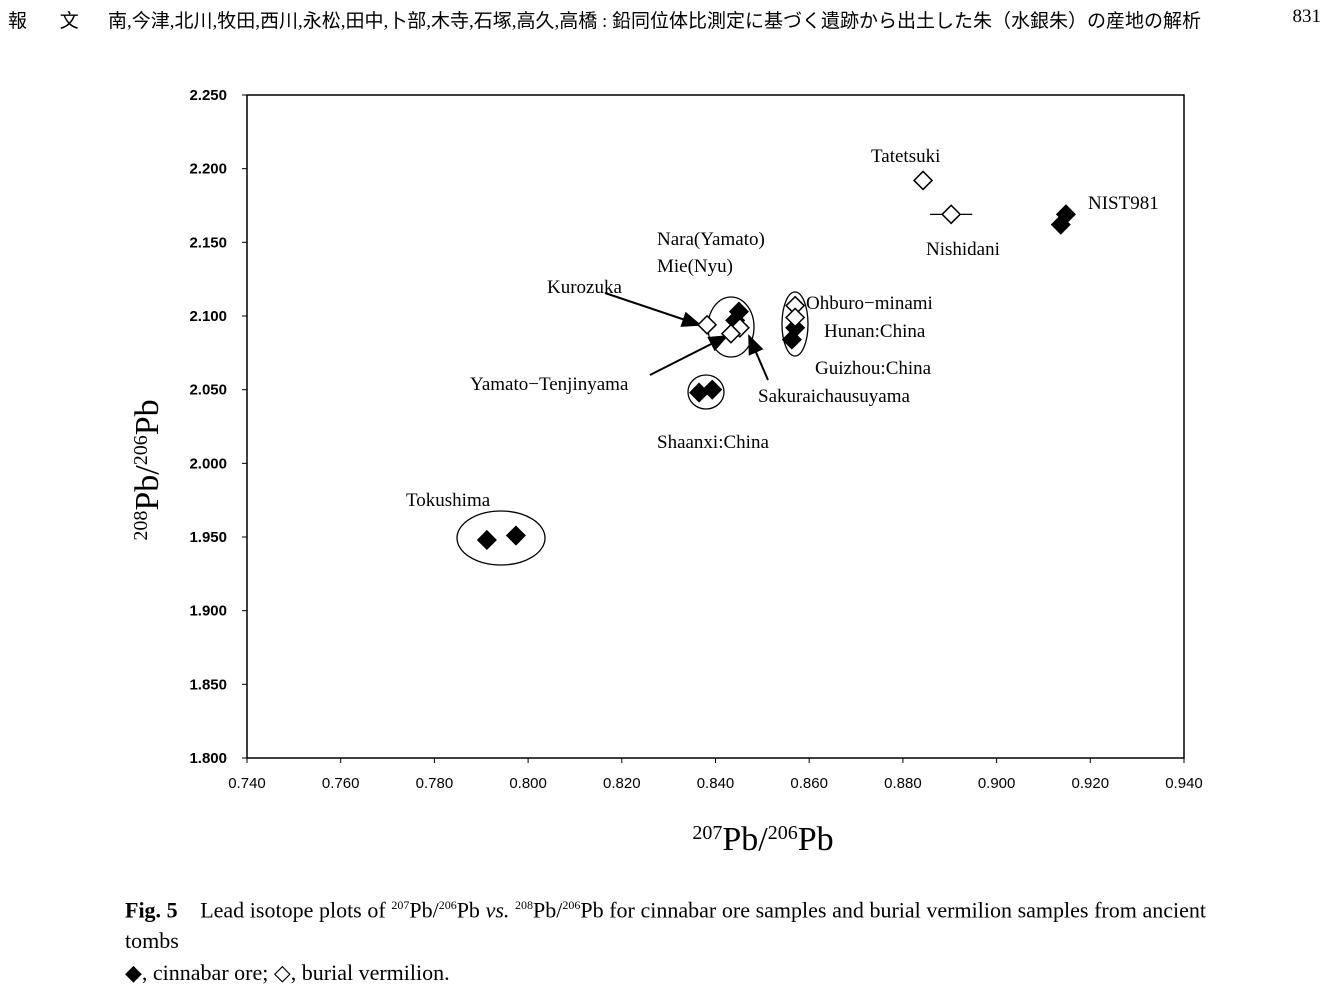 The width and height of the screenshot is (1333, 991). What do you see at coordinates (208, 242) in the screenshot?
I see `y-tick-label: 2.150` at bounding box center [208, 242].